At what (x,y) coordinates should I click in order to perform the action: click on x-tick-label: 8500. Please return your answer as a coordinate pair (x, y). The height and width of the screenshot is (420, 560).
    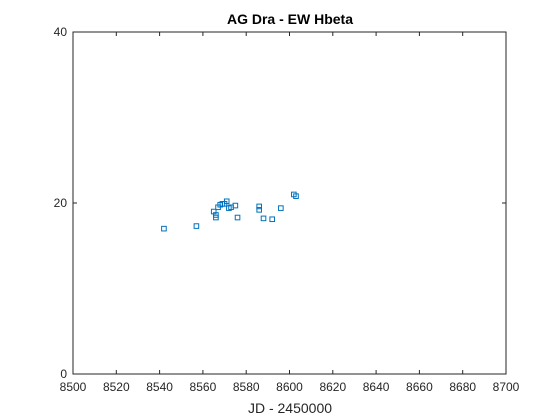
    Looking at the image, I should click on (73, 387).